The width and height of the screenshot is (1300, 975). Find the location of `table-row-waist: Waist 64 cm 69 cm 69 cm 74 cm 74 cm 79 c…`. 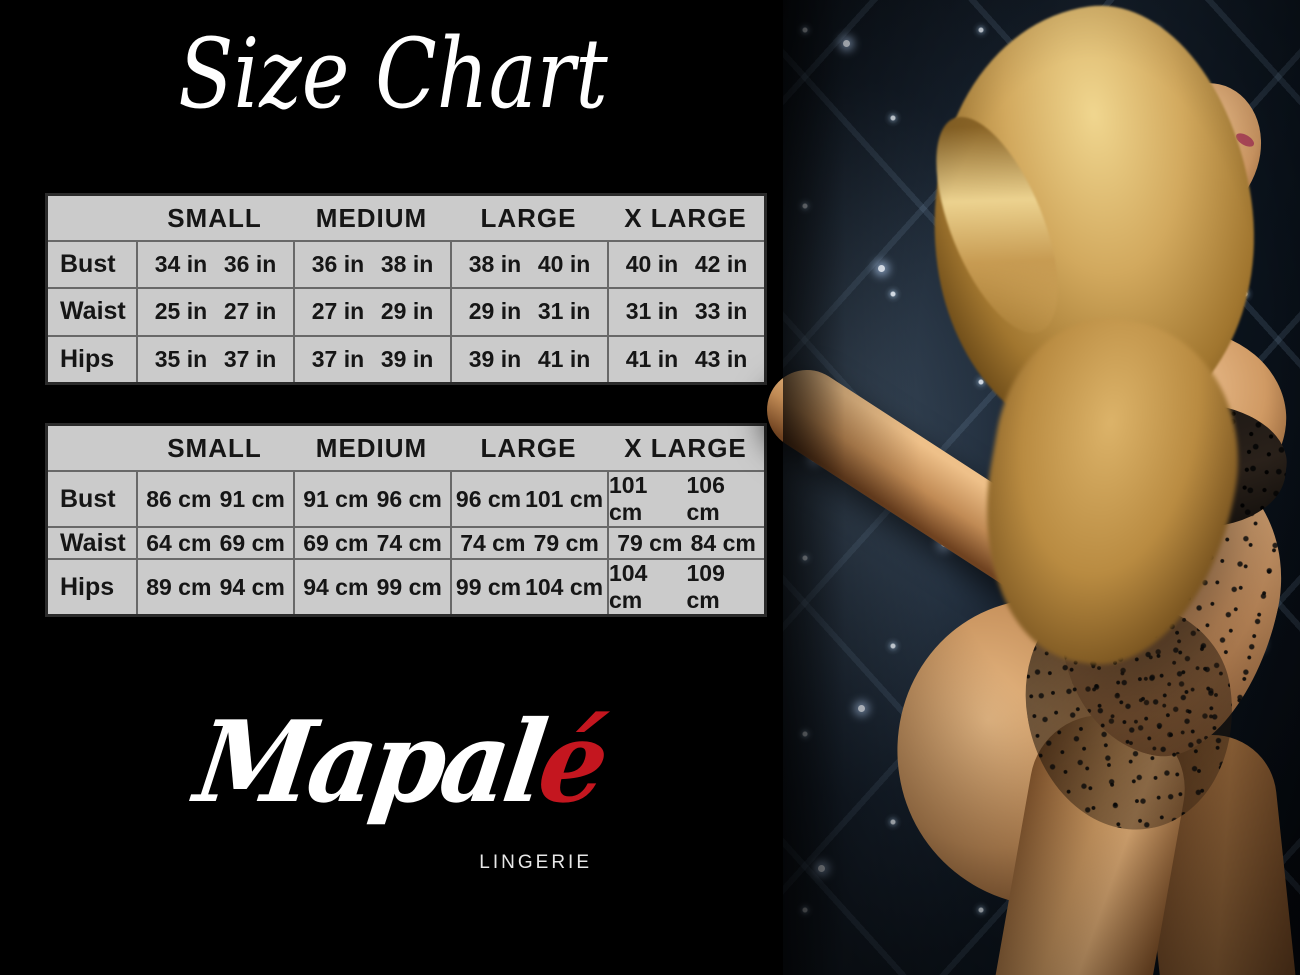

table-row-waist: Waist 64 cm 69 cm 69 cm 74 cm 74 cm 79 c… is located at coordinates (406, 542).